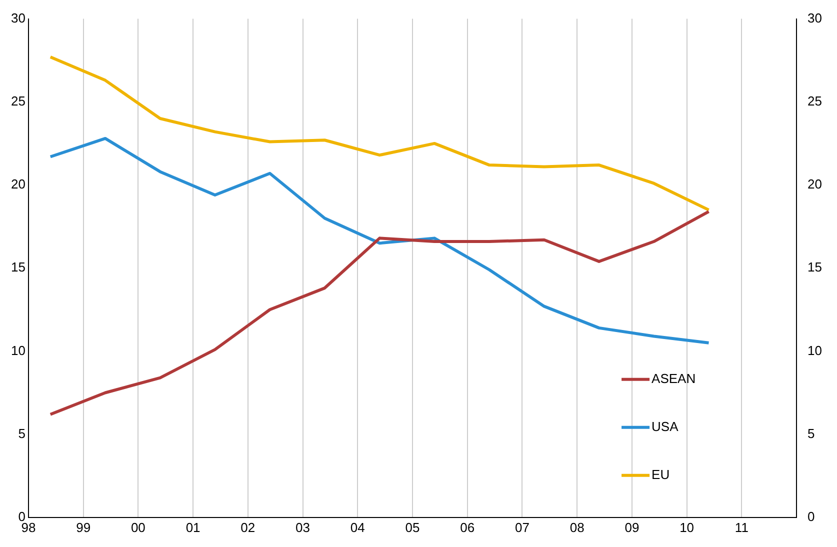  Describe the element at coordinates (522, 527) in the screenshot. I see `x-tick-label: 07` at that location.